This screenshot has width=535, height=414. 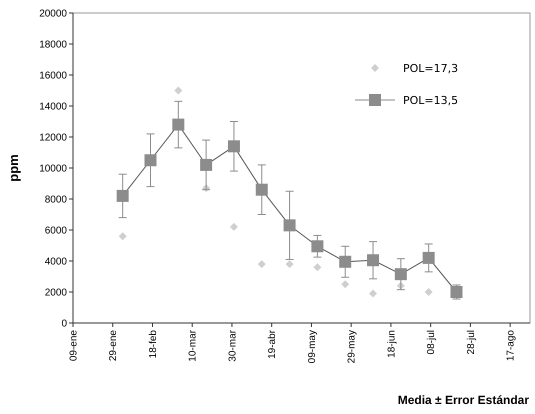 What do you see at coordinates (56, 262) in the screenshot?
I see `y-tick-label: 4000` at bounding box center [56, 262].